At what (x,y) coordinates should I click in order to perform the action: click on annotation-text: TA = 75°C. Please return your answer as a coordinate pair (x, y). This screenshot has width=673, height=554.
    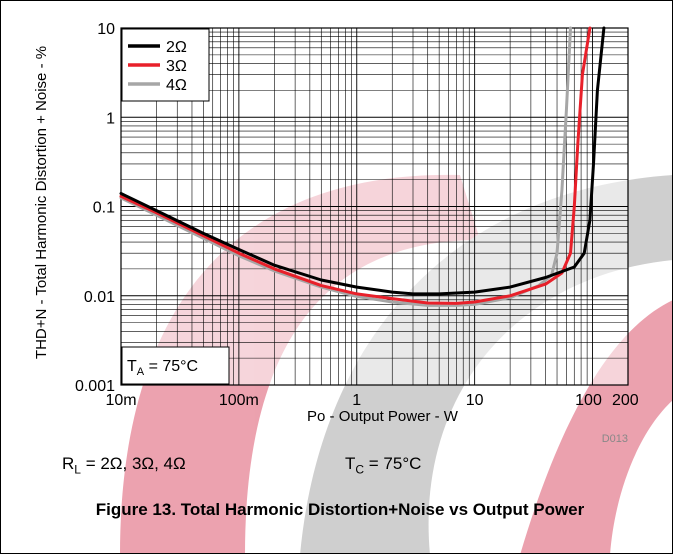
    Looking at the image, I should click on (162, 368).